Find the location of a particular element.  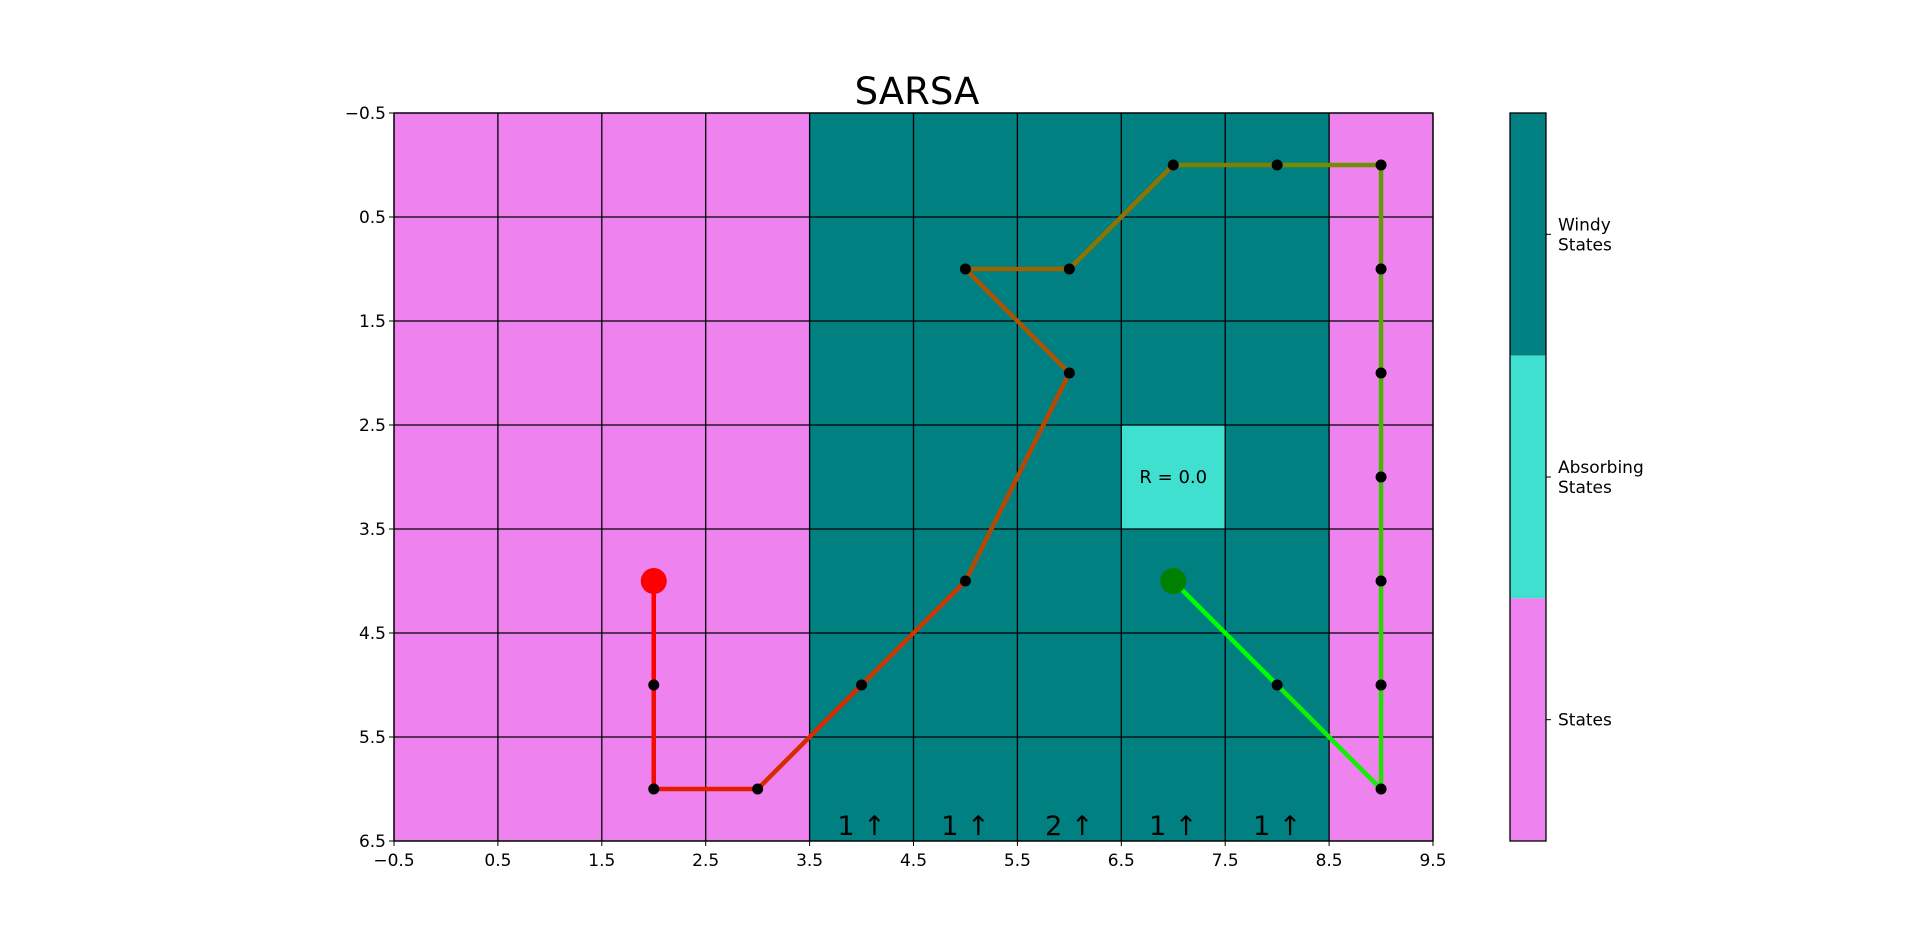

chart-title: SARSA is located at coordinates (917, 91).